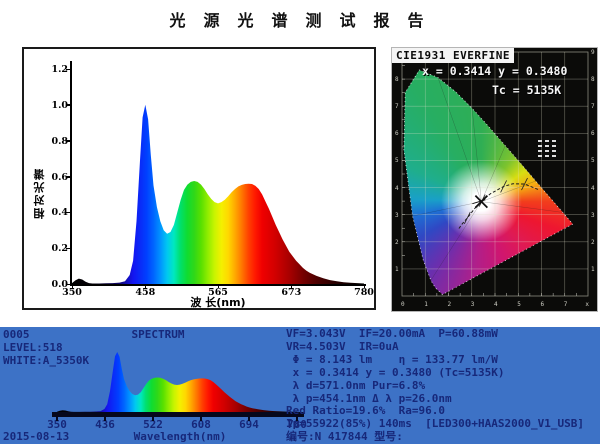  I want to click on x-tick-label: 458, so click(145, 292).